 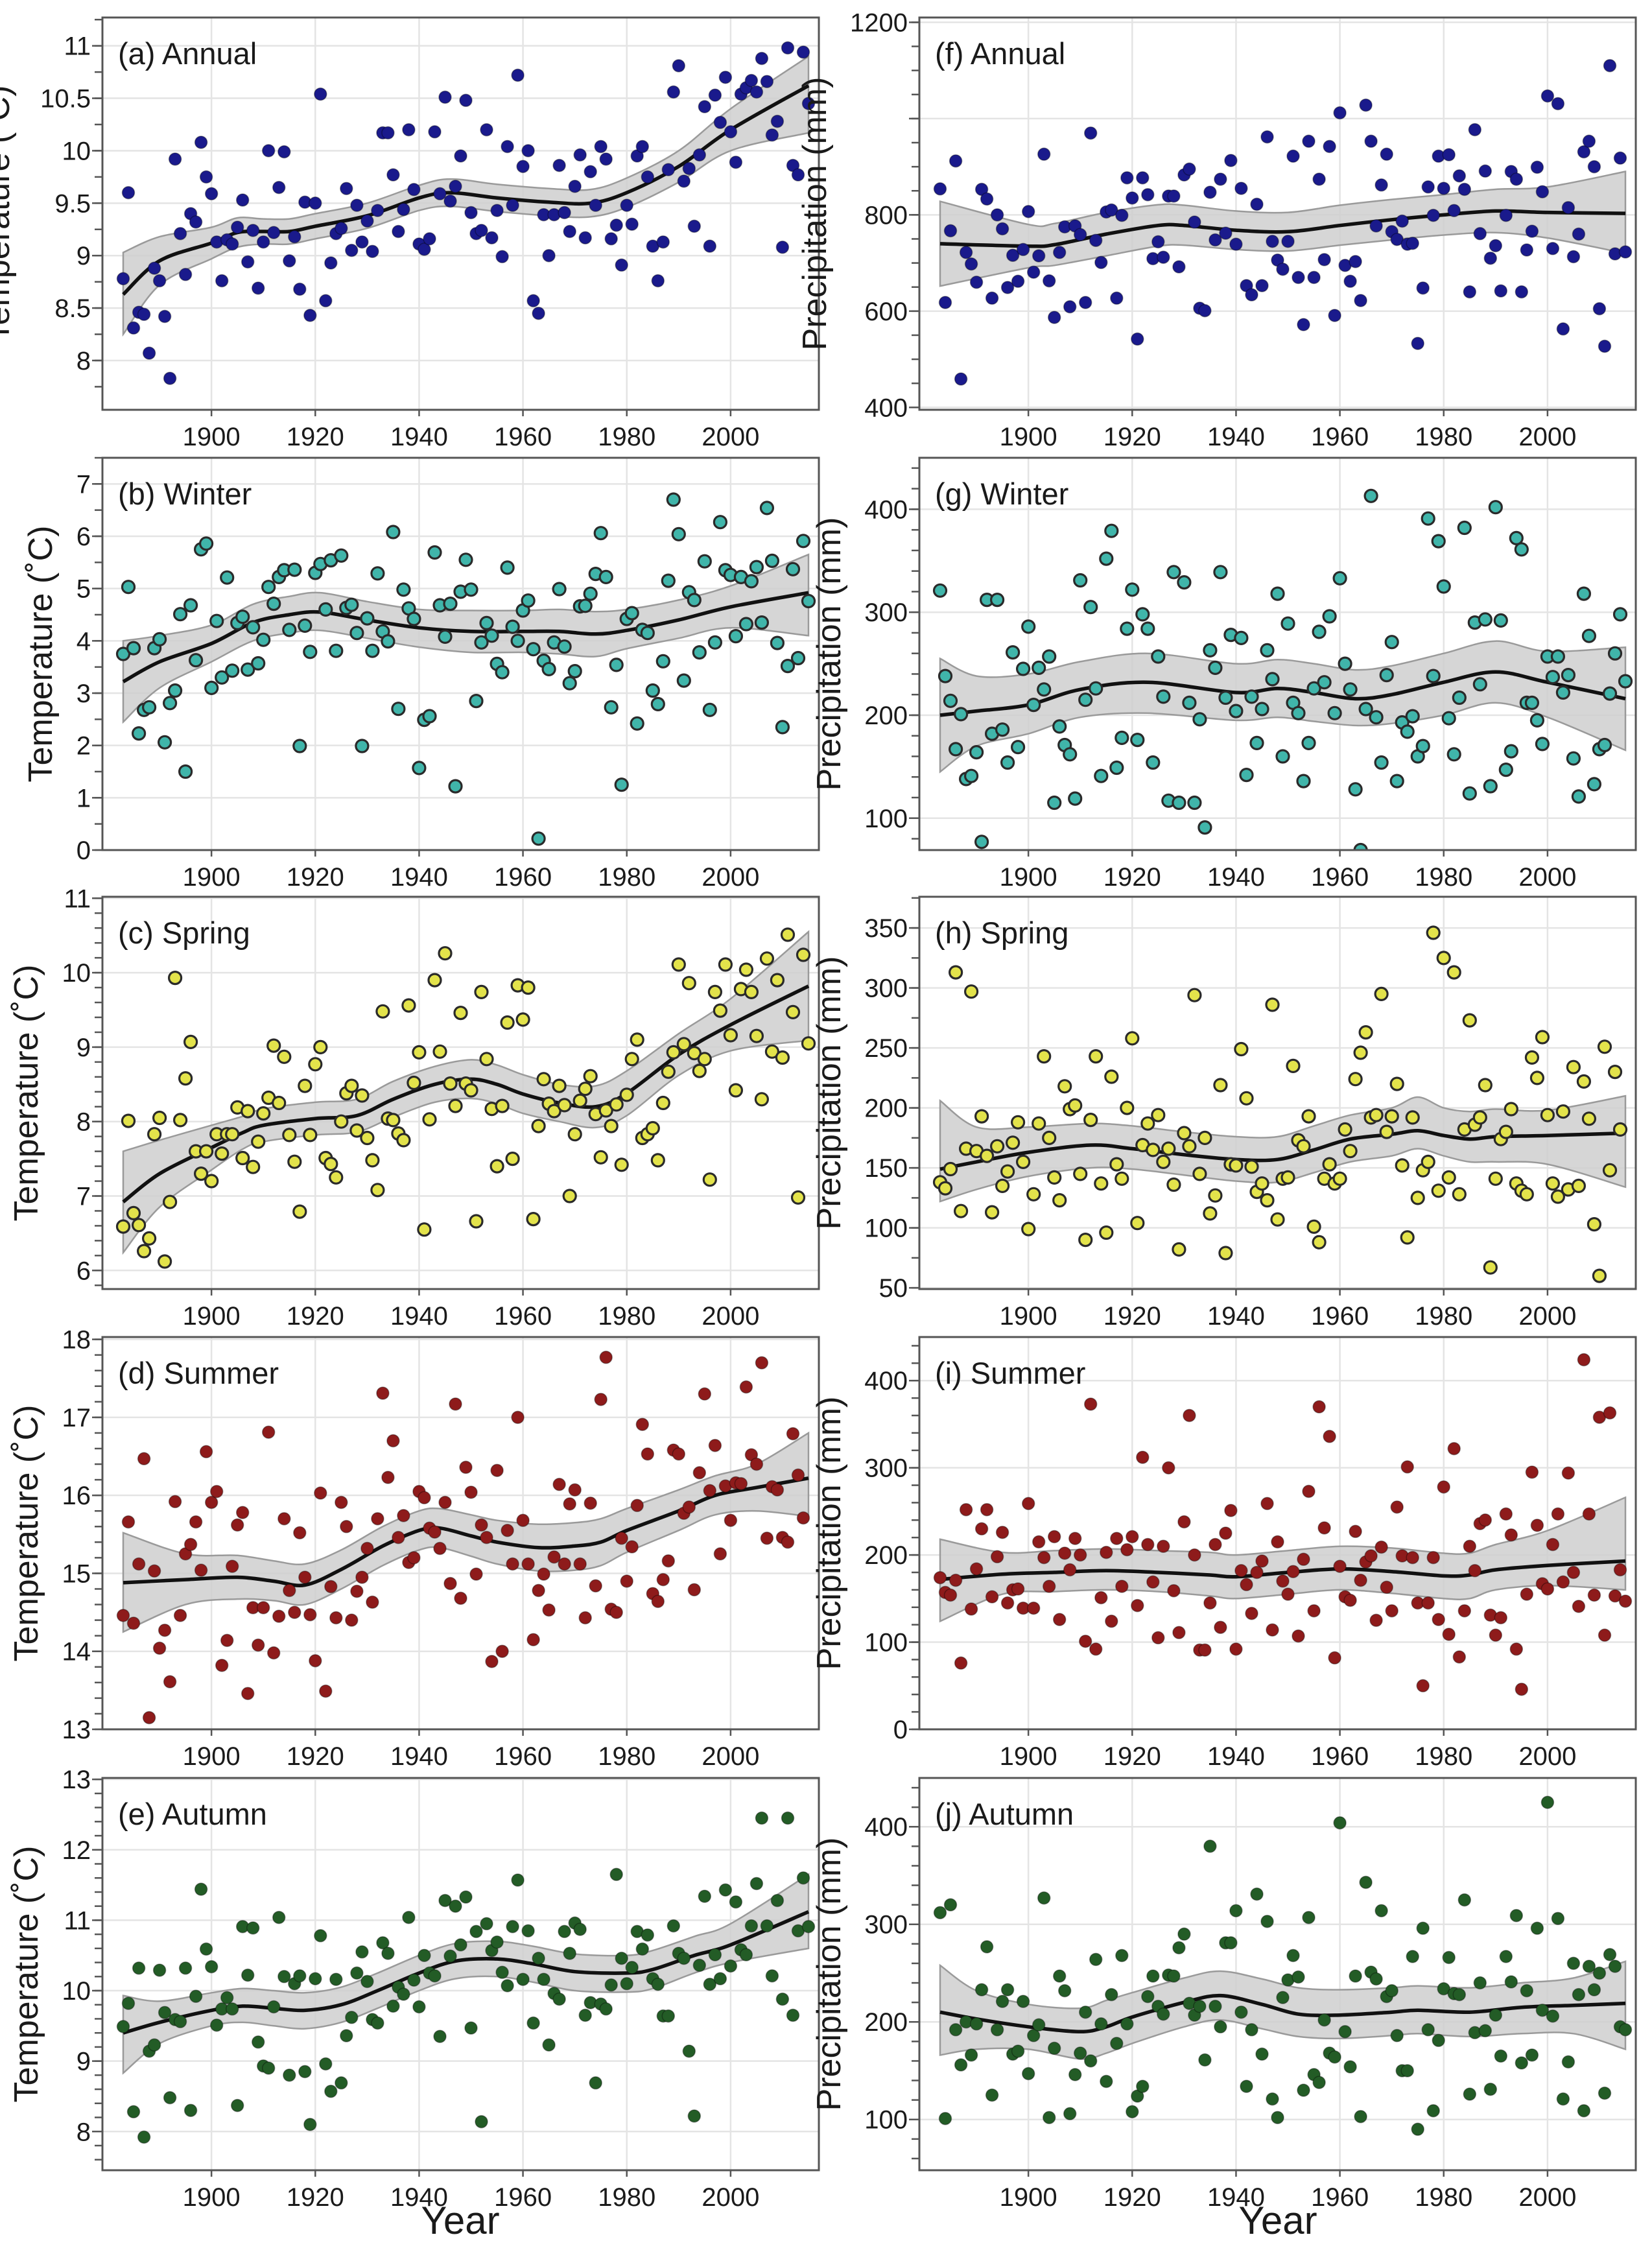 I want to click on y-tick-label: 250, so click(x=886, y=1048).